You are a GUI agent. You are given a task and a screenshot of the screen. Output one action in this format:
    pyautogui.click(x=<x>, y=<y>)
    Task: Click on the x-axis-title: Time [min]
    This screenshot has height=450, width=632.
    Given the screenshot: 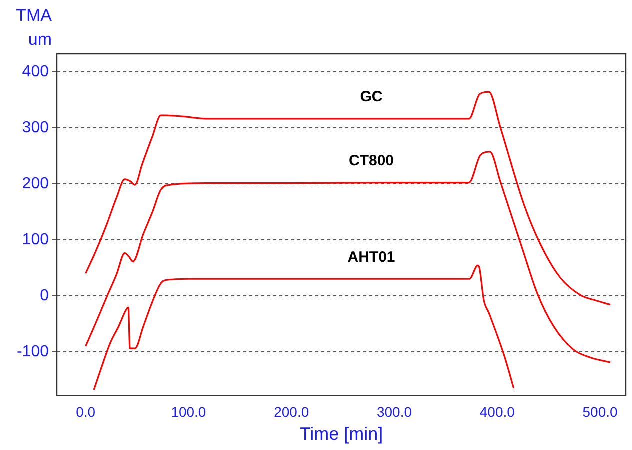 What is the action you would take?
    pyautogui.click(x=342, y=434)
    